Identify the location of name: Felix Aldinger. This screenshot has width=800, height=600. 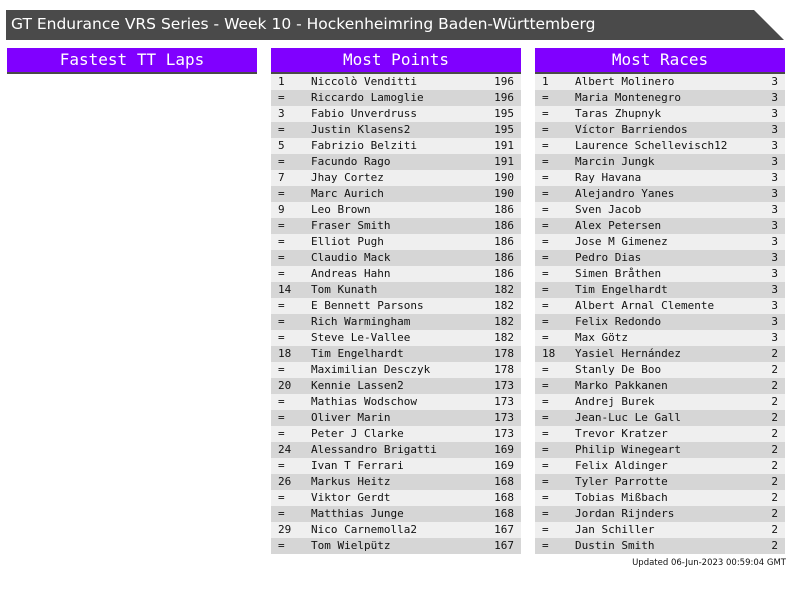
(621, 465).